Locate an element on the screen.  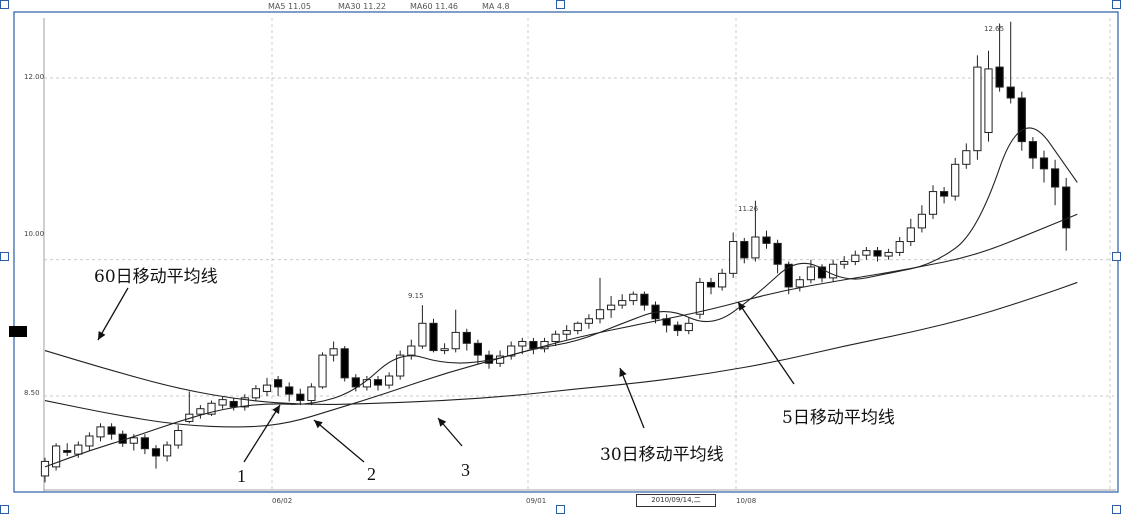
ma30-annotation: 30日移动平均线 is located at coordinates (662, 455).